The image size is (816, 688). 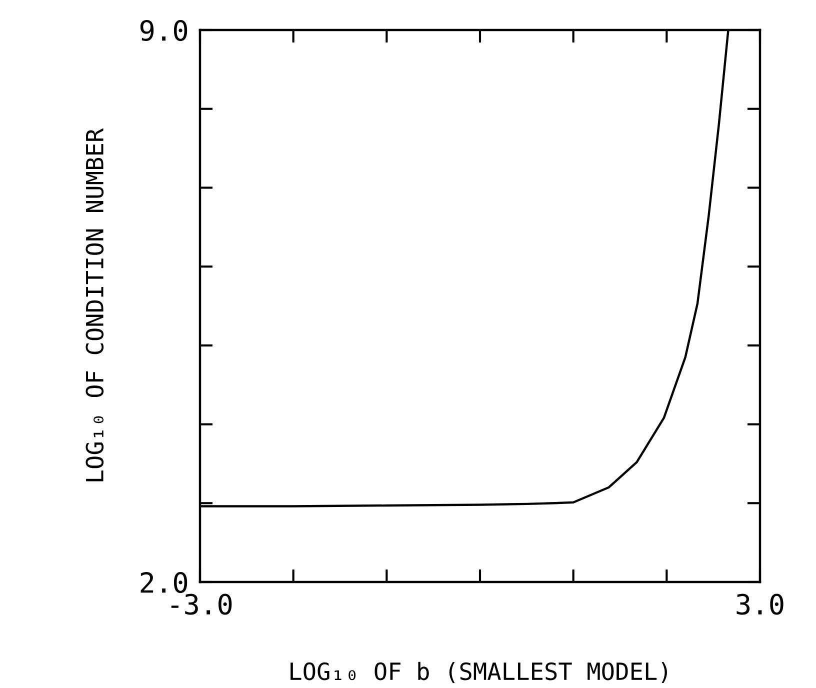 I want to click on x-tick-label: 3.0, so click(x=760, y=604).